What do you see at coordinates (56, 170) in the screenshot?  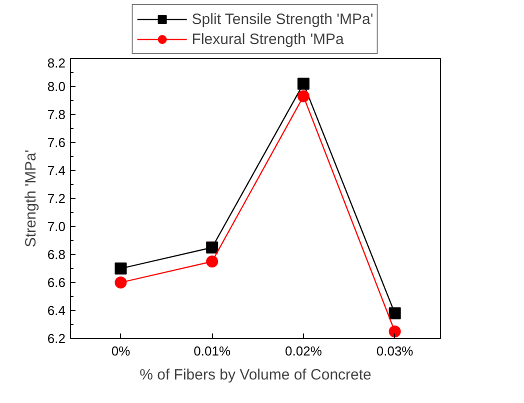 I see `y-tick-label: 7.4` at bounding box center [56, 170].